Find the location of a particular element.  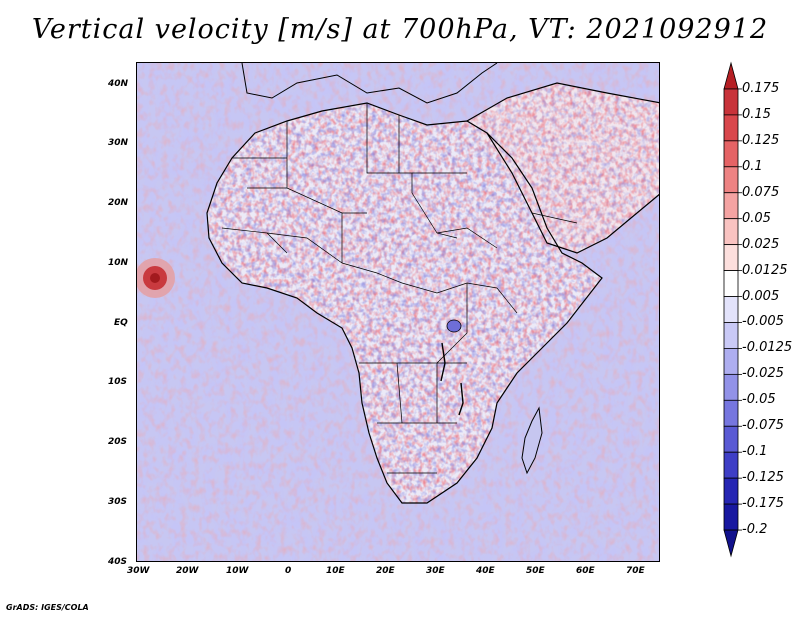

y-tick-label: 20N is located at coordinates (118, 203).